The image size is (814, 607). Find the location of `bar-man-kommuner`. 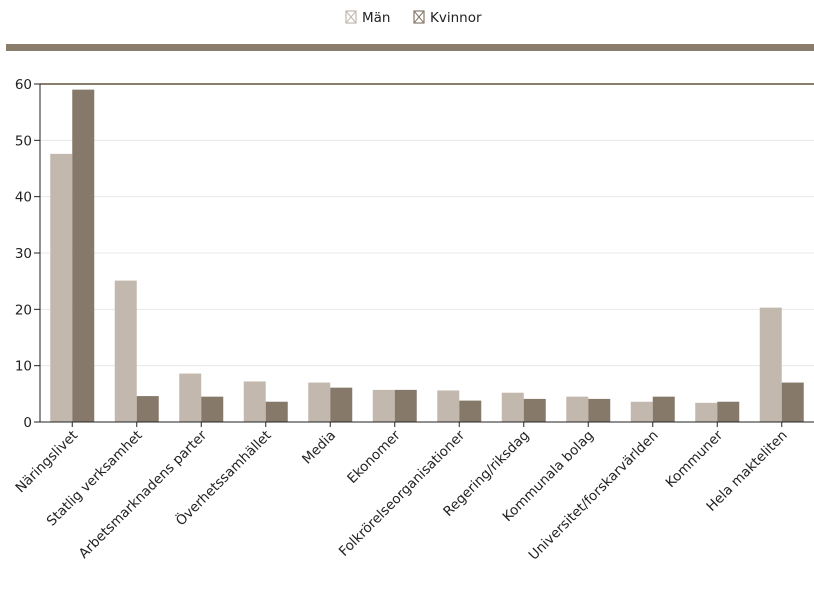

bar-man-kommuner is located at coordinates (706, 412).